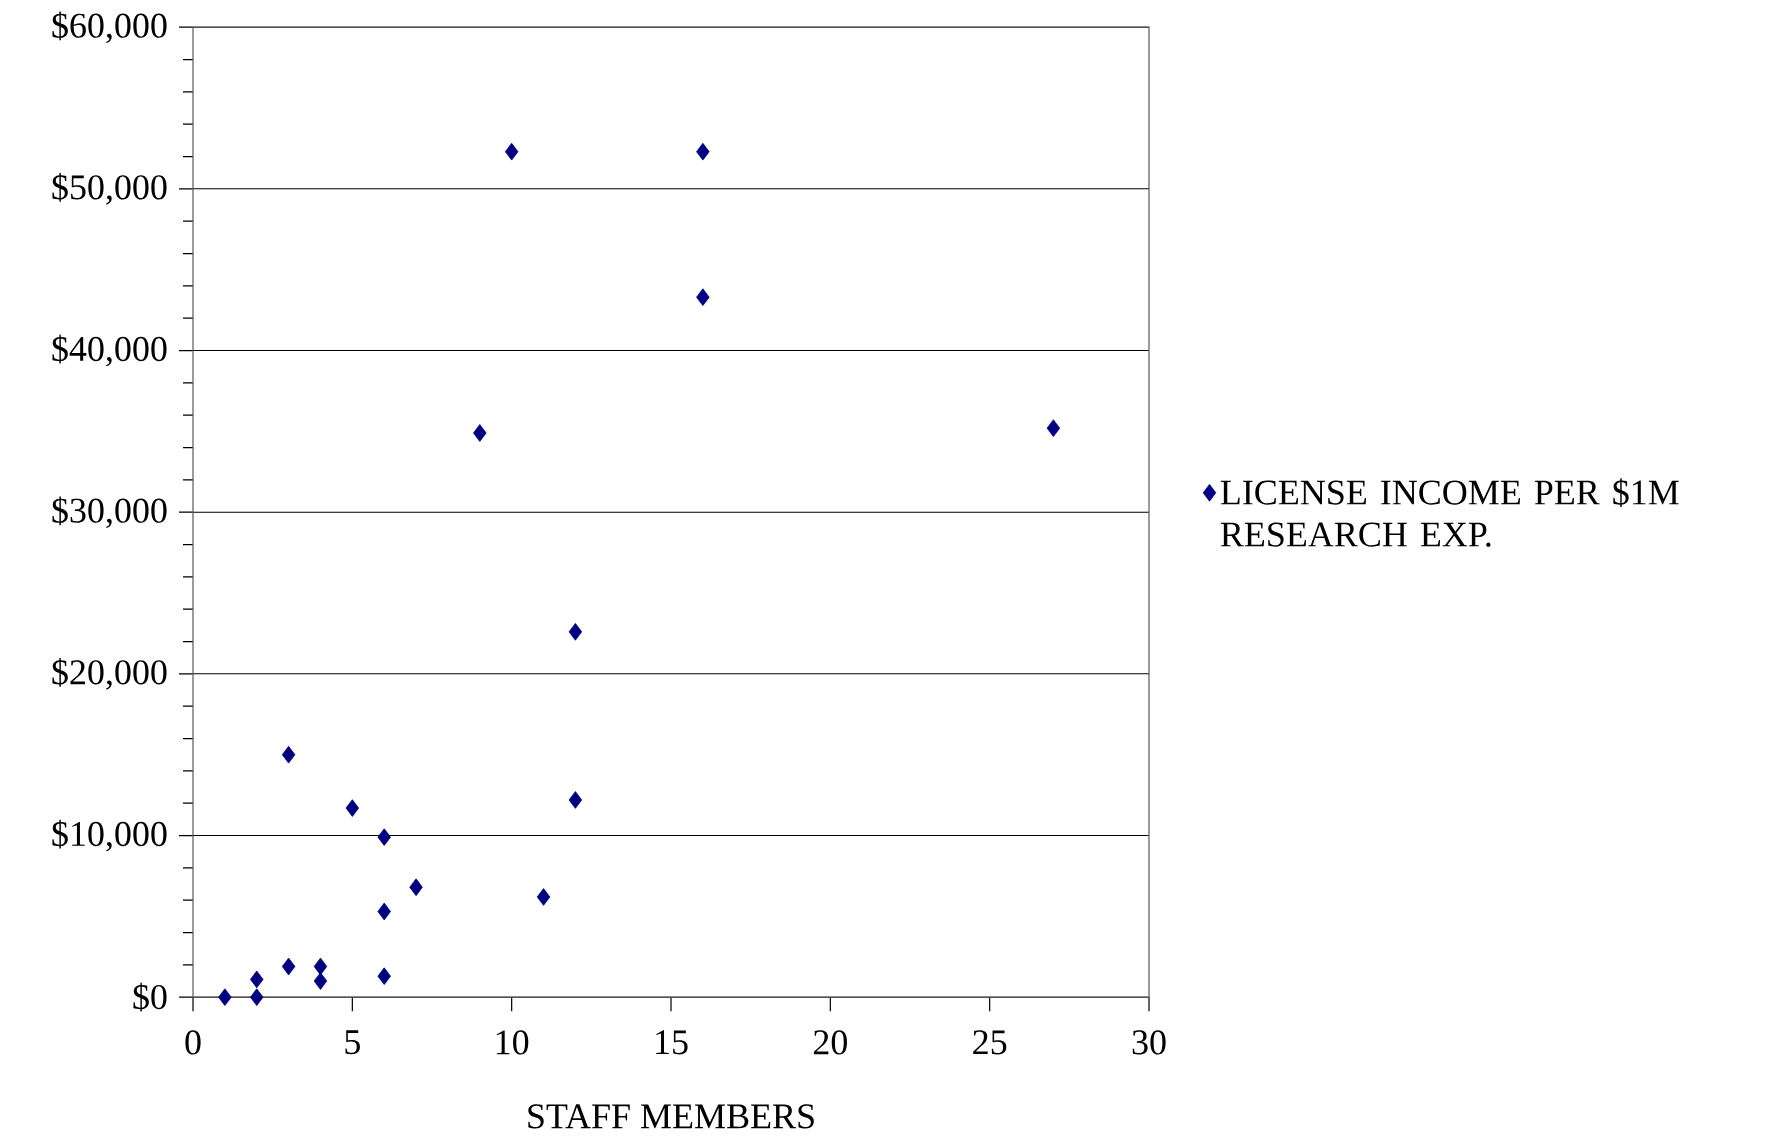 This screenshot has height=1141, width=1781. What do you see at coordinates (193, 1042) in the screenshot?
I see `x-tick-label: 0` at bounding box center [193, 1042].